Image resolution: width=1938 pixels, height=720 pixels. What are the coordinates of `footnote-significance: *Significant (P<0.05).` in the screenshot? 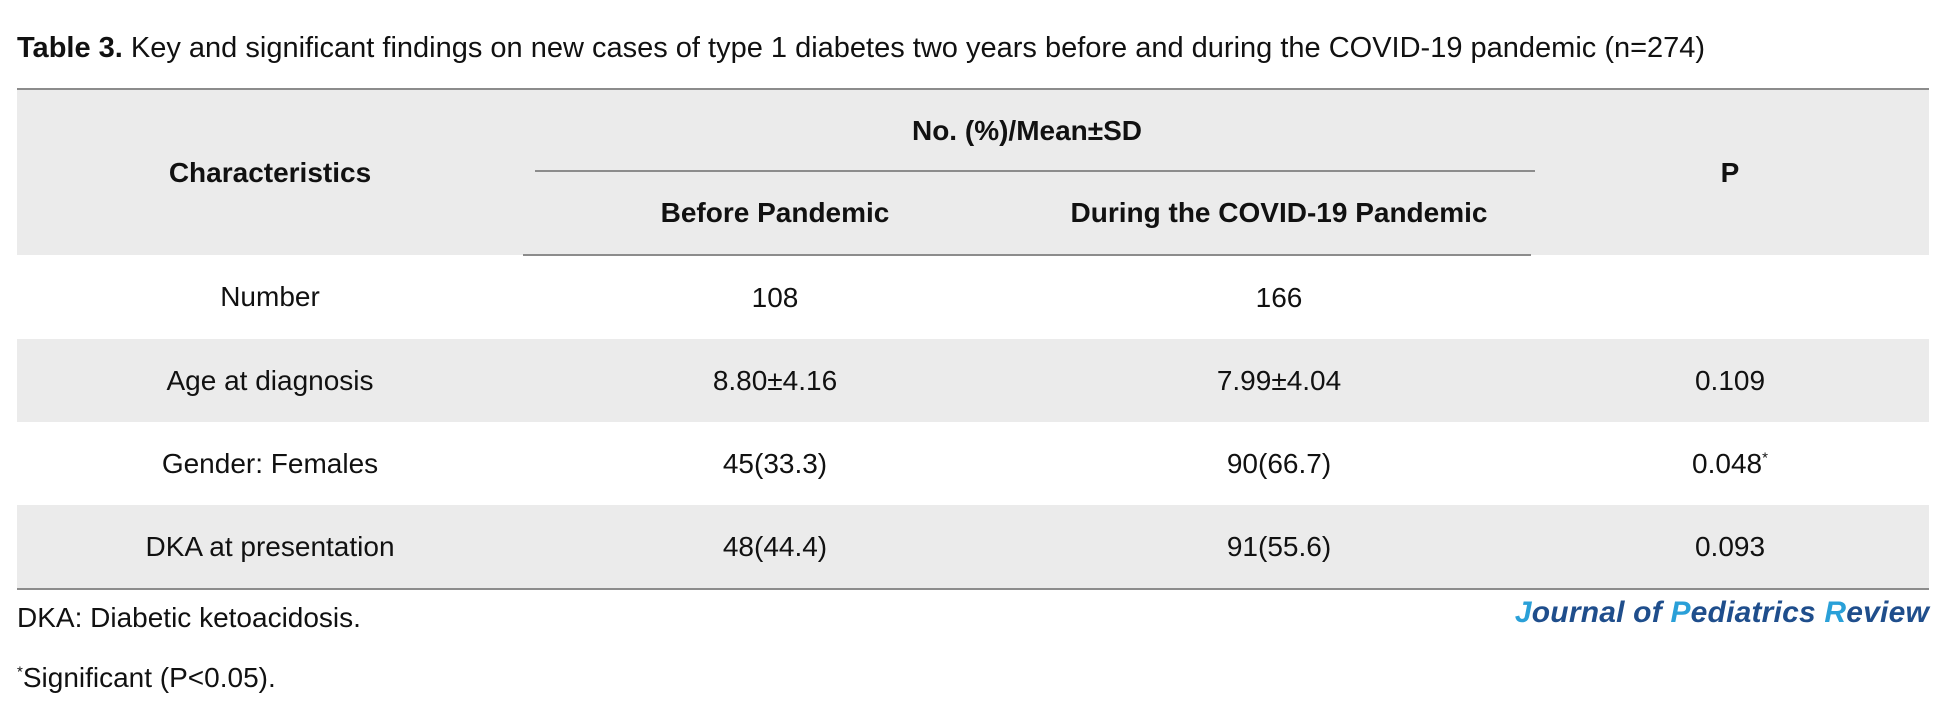 It's located at (146, 678).